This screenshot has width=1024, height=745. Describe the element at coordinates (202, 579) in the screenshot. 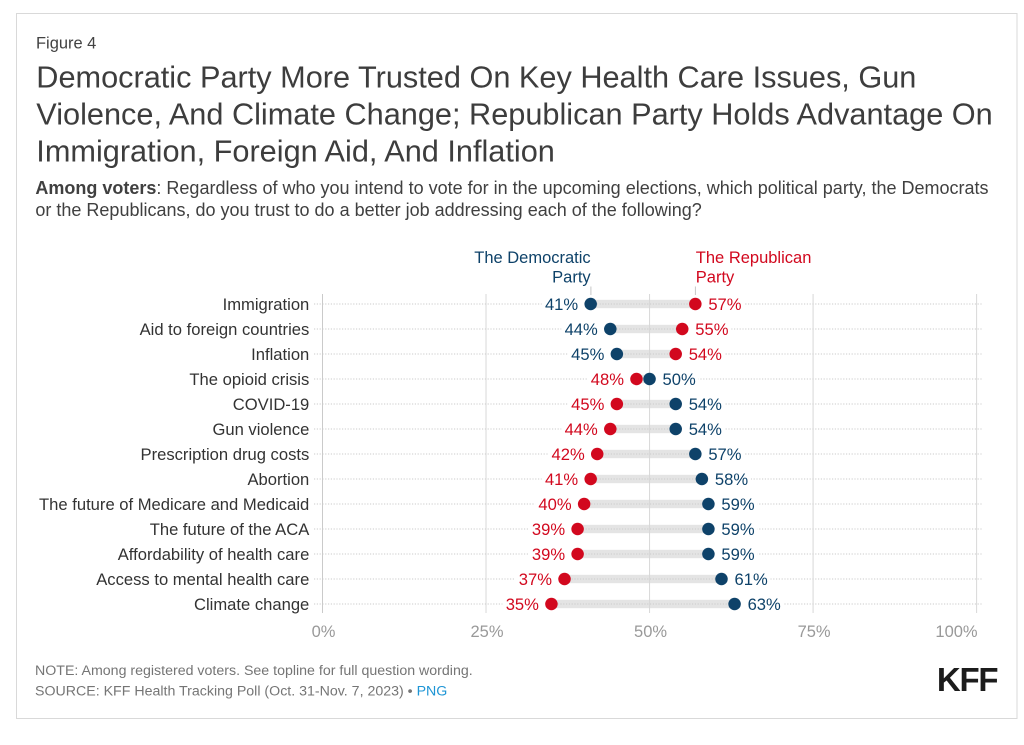

I see `svg-text: Access to mental health care` at that location.